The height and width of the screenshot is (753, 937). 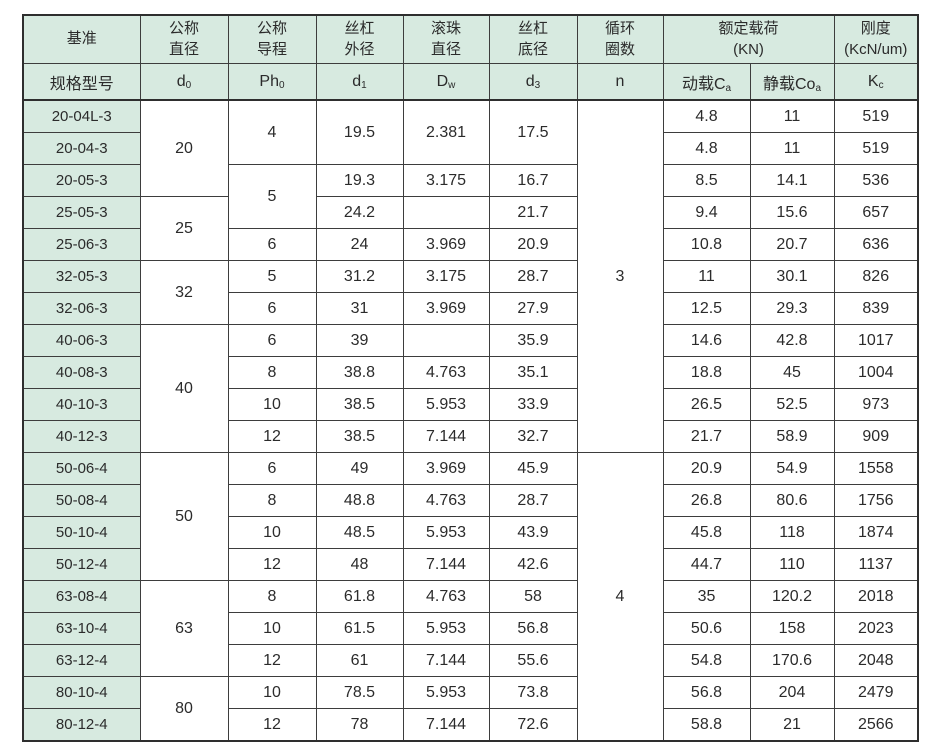 What do you see at coordinates (620, 597) in the screenshot?
I see `value-cell: 4` at bounding box center [620, 597].